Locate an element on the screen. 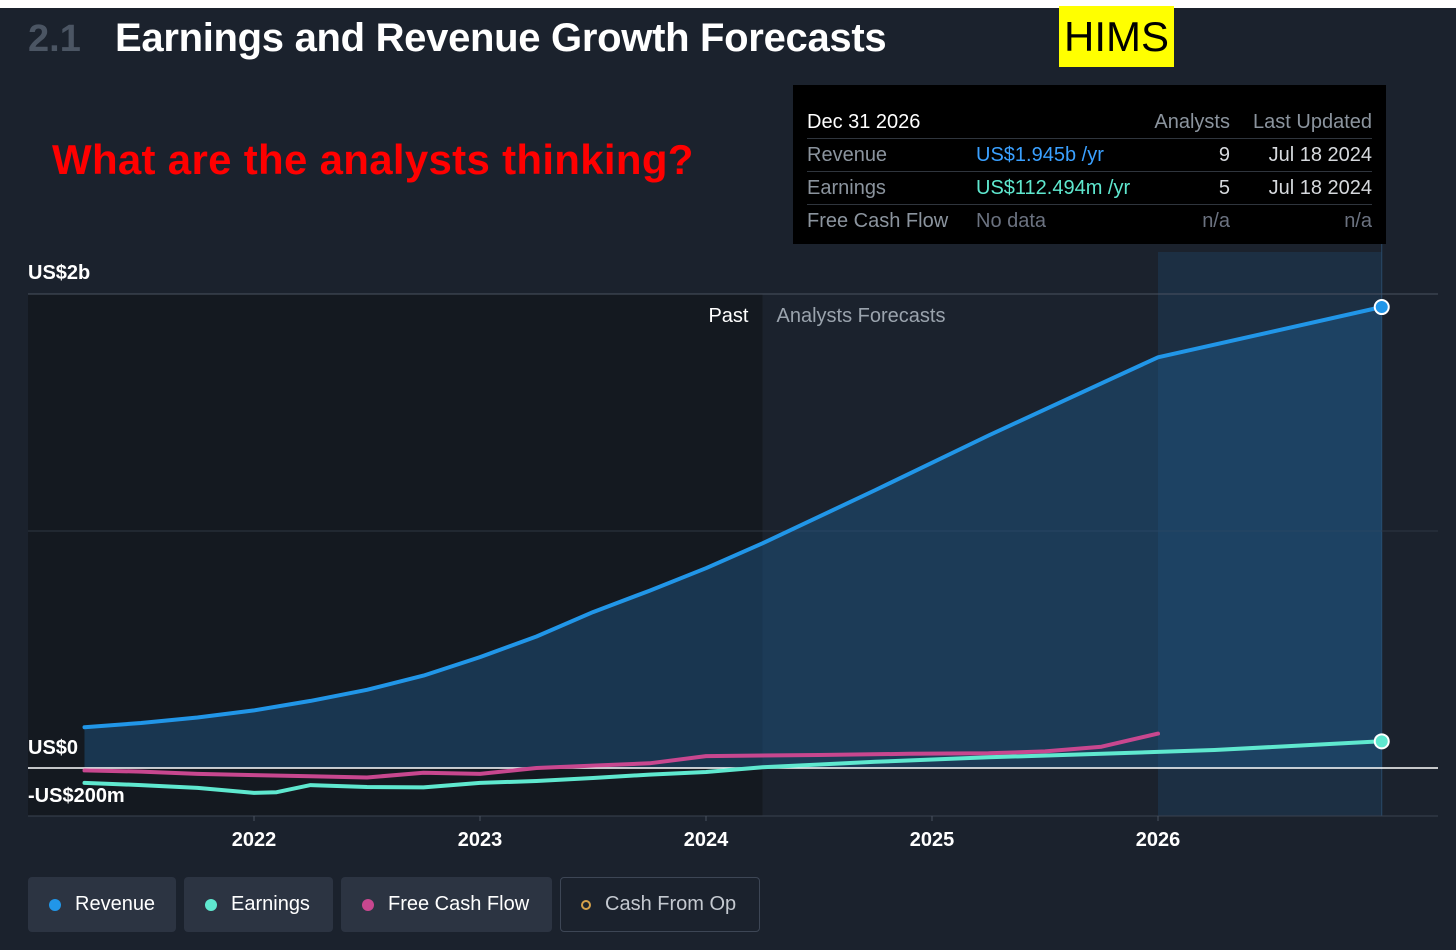  tooltip-row-free-cash-flow: Free Cash Flow No data n/a n/a is located at coordinates (1089, 221).